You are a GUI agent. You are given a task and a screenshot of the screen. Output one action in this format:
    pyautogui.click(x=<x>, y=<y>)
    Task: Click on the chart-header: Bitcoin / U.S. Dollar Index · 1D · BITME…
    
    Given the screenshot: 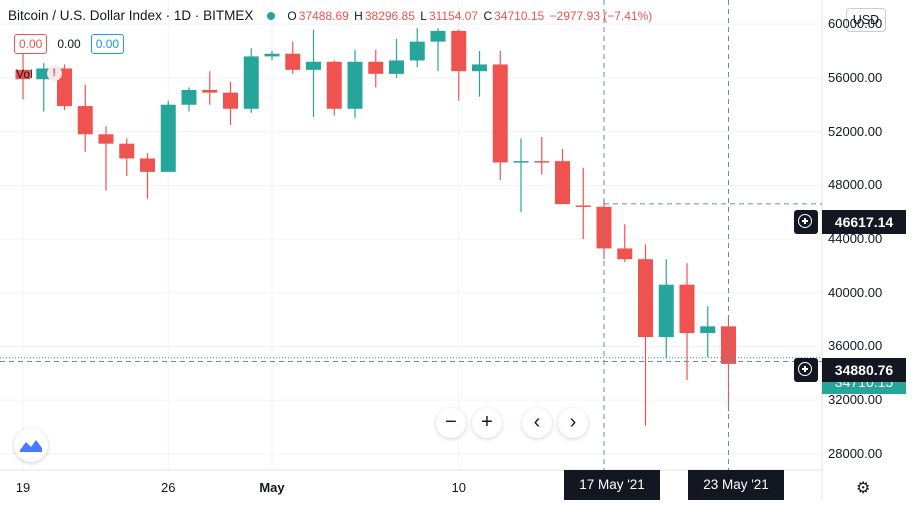 What is the action you would take?
    pyautogui.click(x=331, y=15)
    